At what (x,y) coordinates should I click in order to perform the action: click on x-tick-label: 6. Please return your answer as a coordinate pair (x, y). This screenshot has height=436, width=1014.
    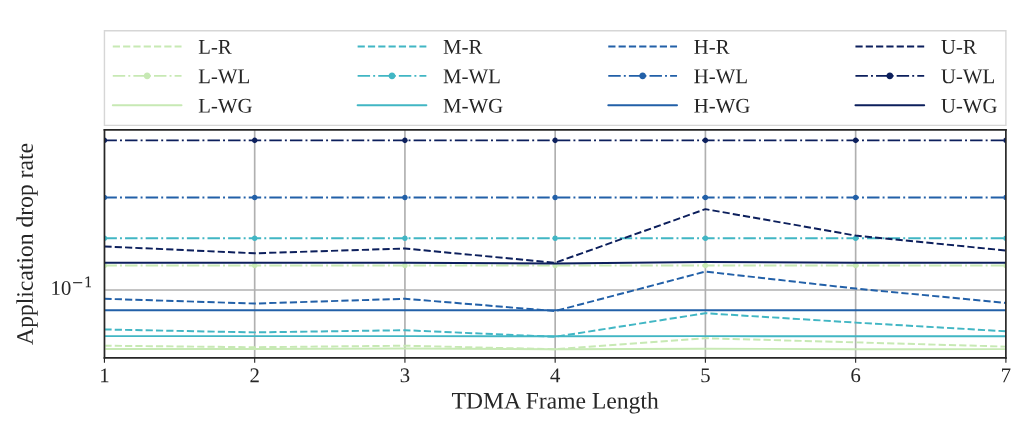
    Looking at the image, I should click on (856, 375).